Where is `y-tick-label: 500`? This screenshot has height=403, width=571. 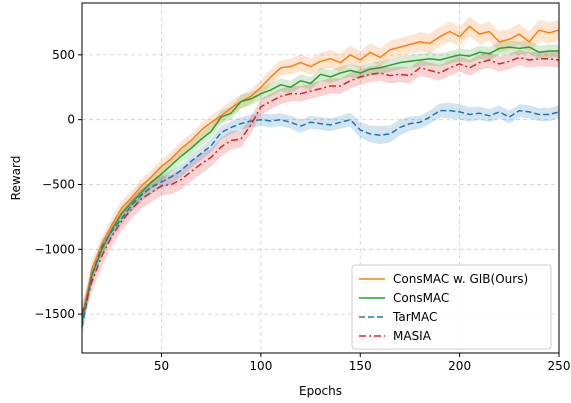
y-tick-label: 500 is located at coordinates (63, 55).